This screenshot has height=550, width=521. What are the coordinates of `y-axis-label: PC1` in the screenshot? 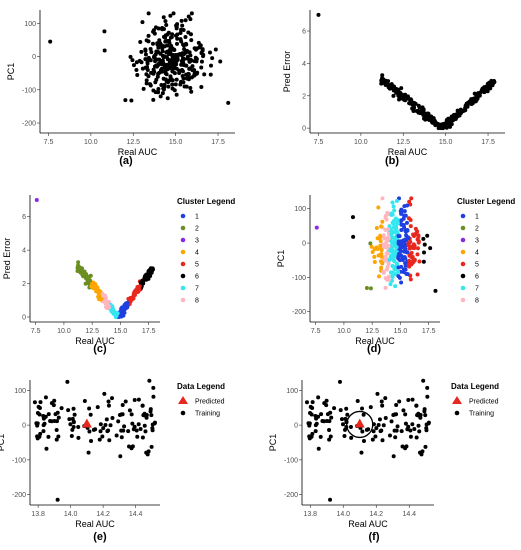 It's located at (273, 443).